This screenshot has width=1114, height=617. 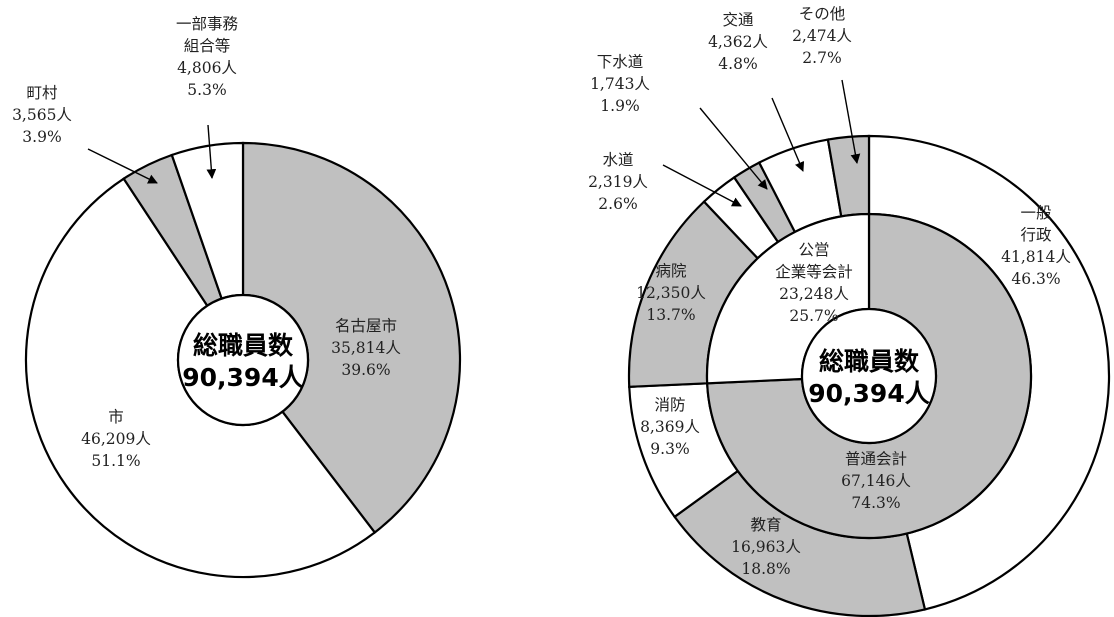 I want to click on chart2-outer-label-7-line-2: 2.7%, so click(x=821, y=58).